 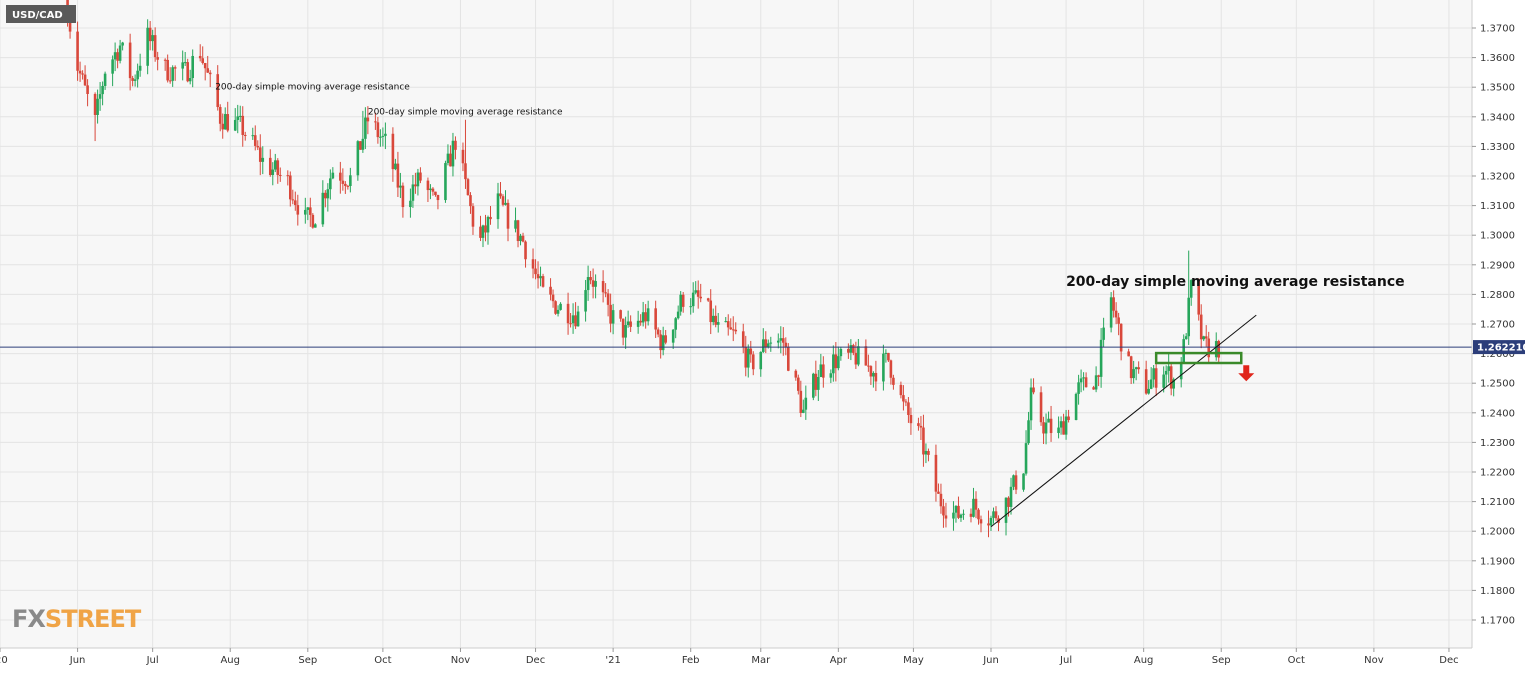 I want to click on x-tick-label: Jun, so click(x=990, y=660).